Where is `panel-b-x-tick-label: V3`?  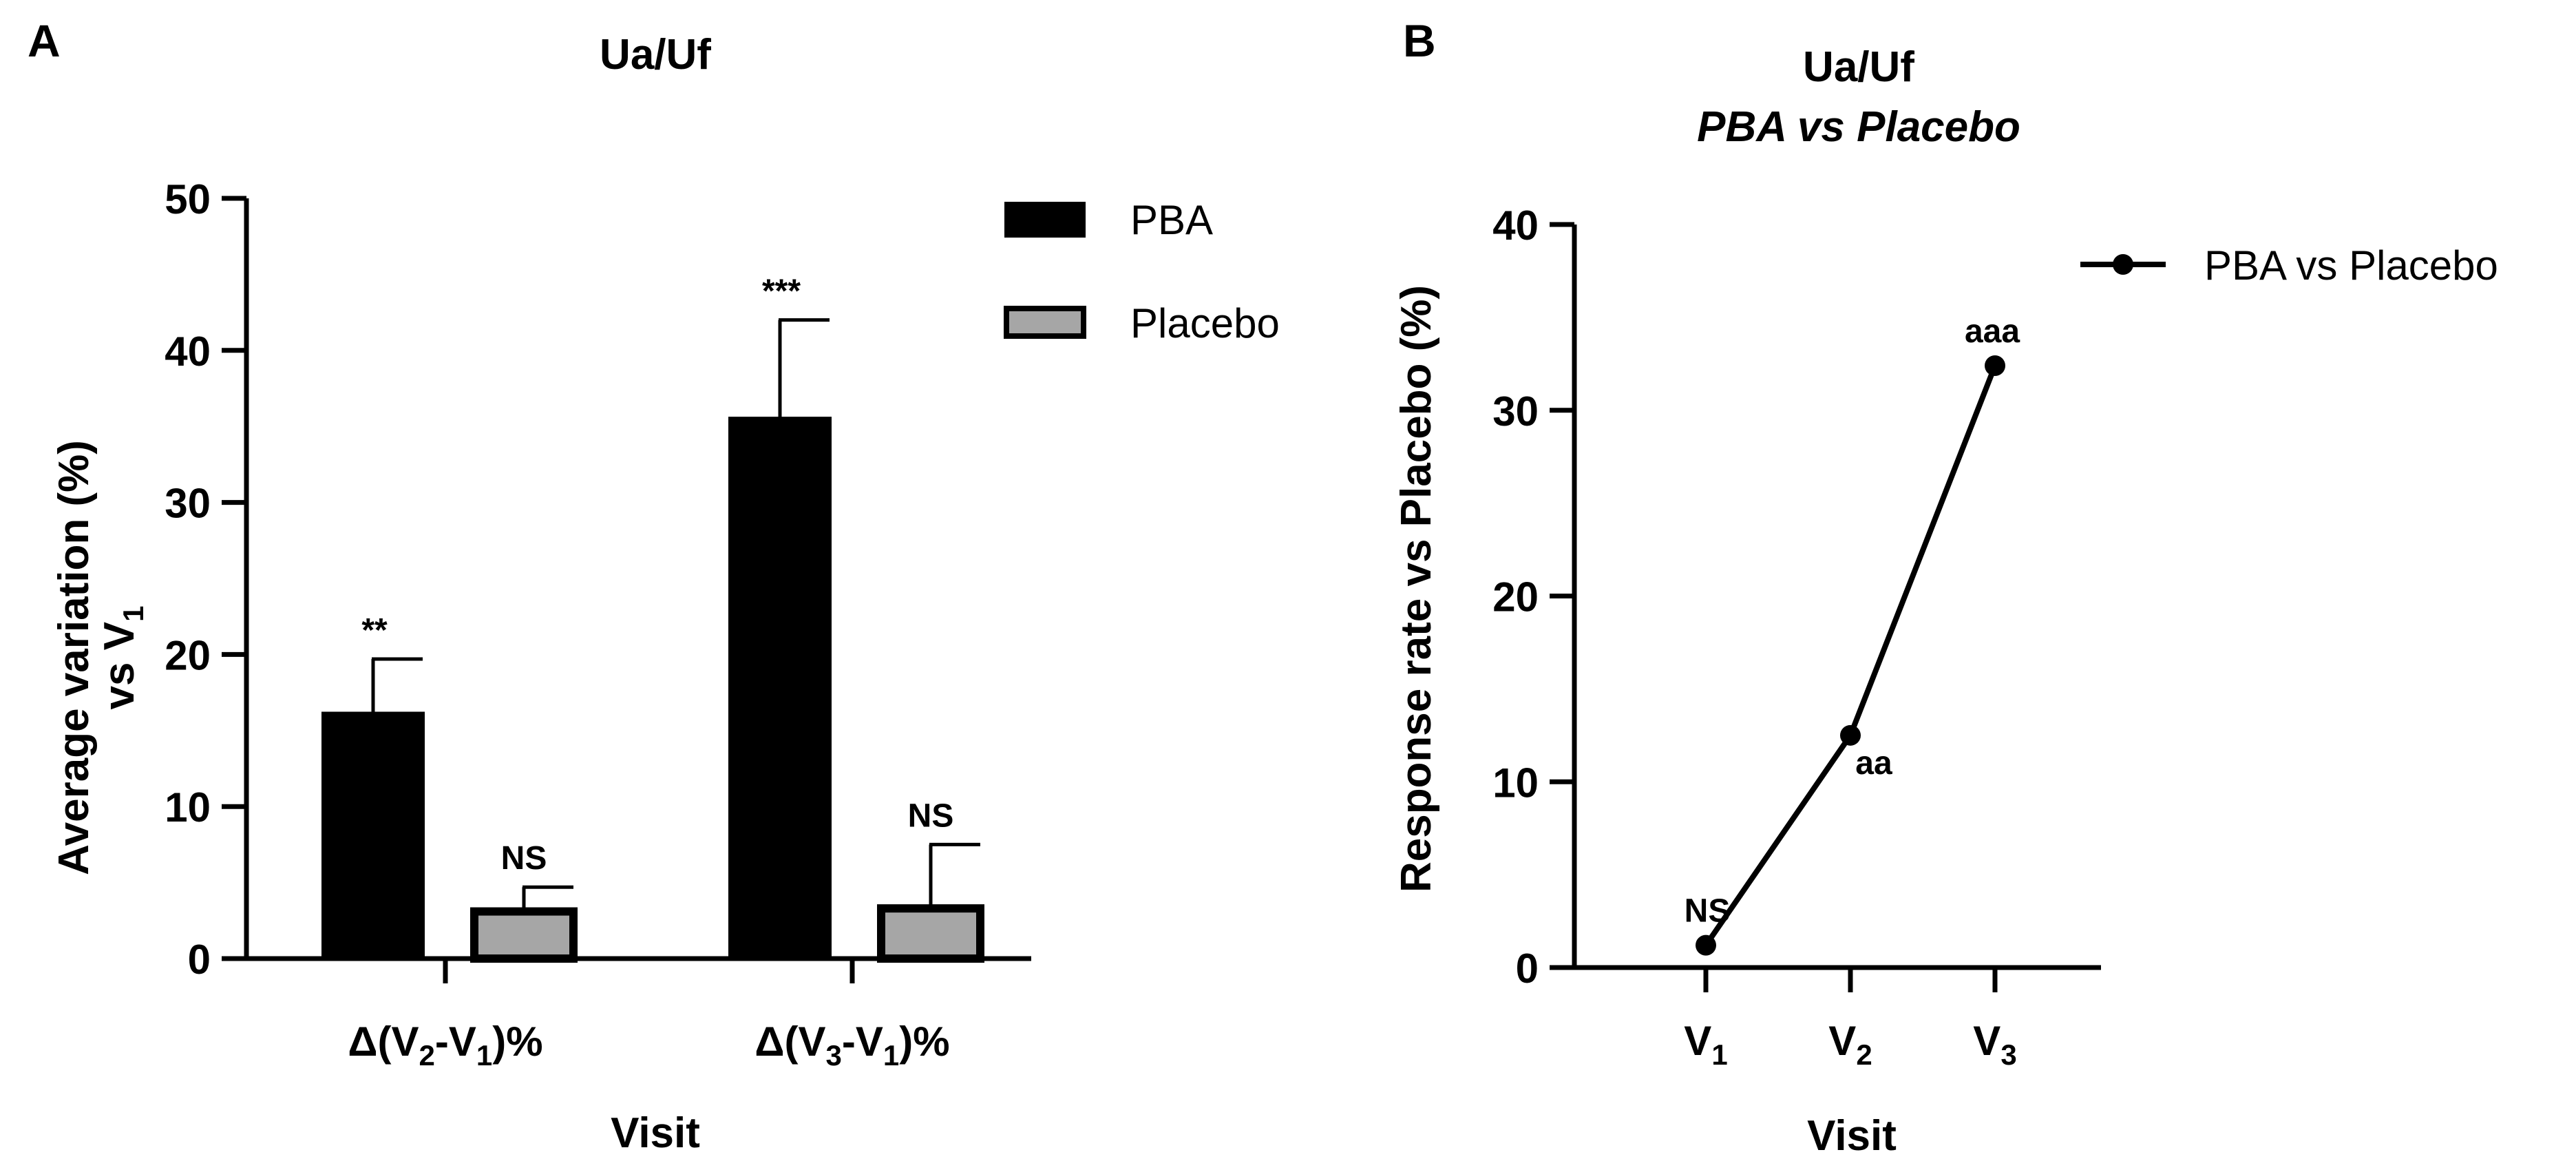 panel-b-x-tick-label: V3 is located at coordinates (1995, 1044).